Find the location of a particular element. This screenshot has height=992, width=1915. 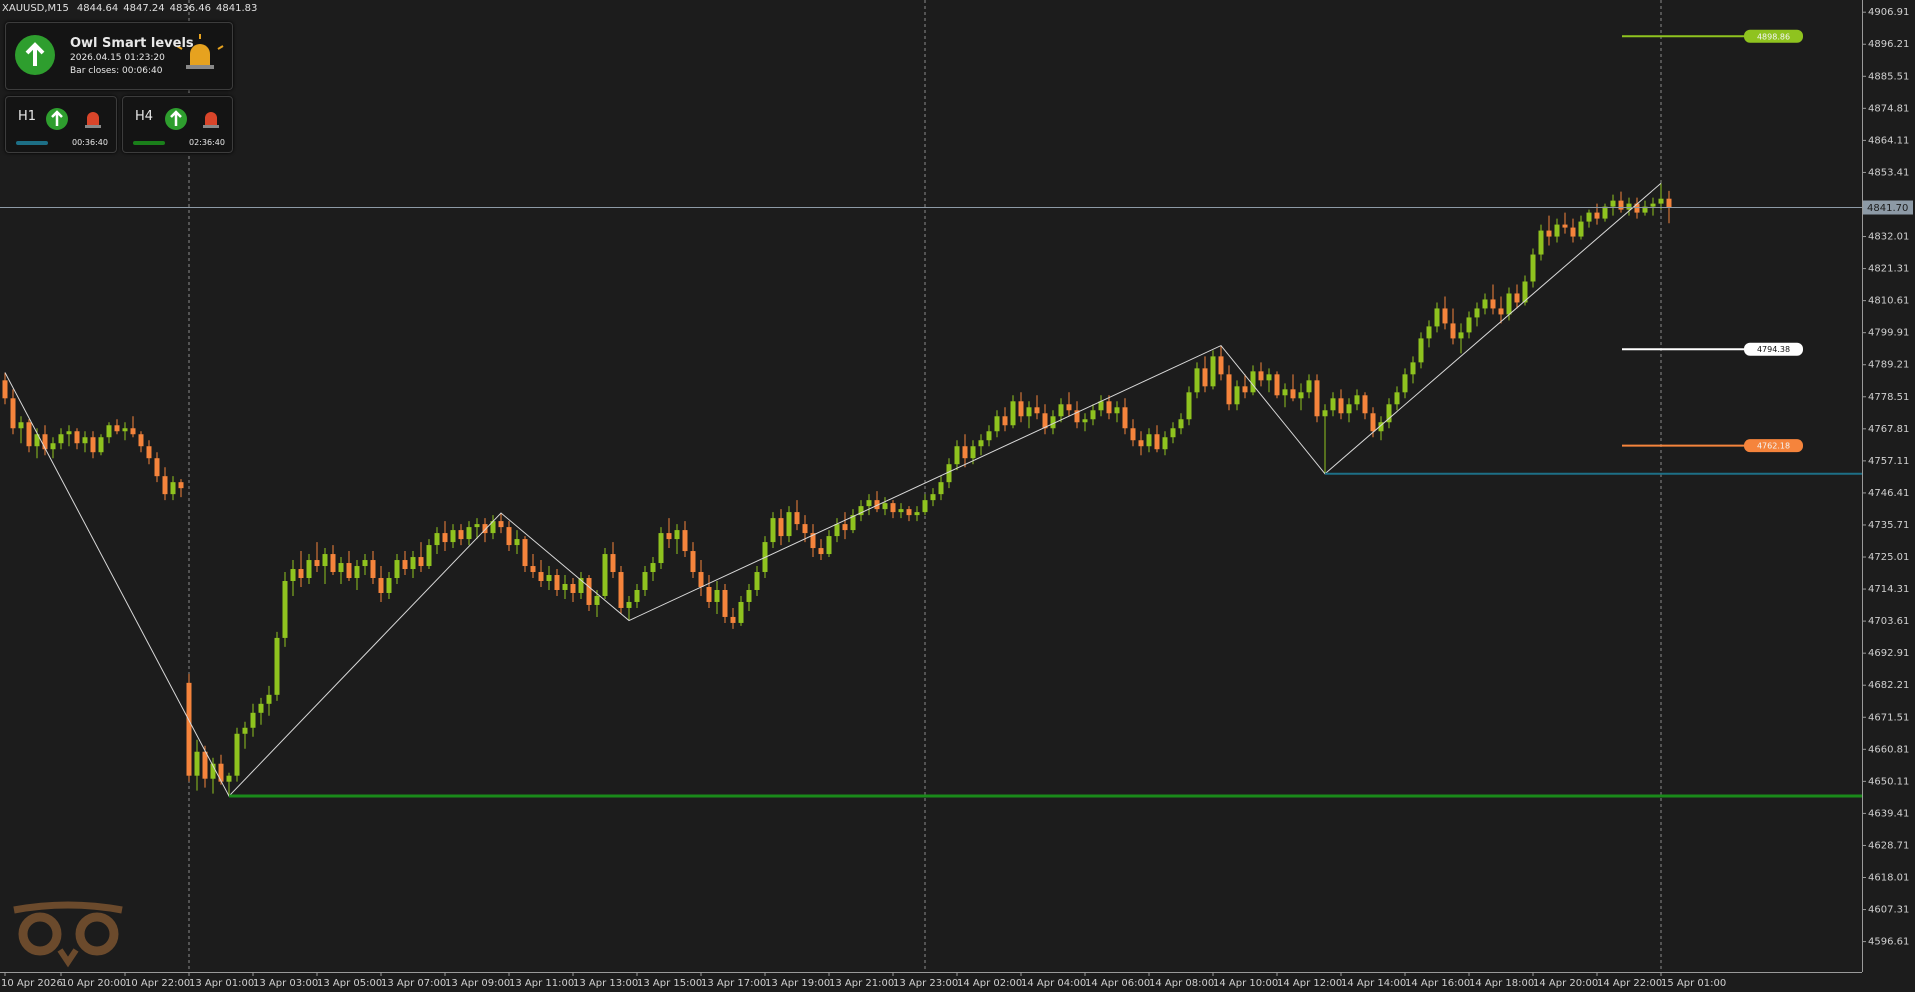

panel-time: 2026.04.15 01:23:20 is located at coordinates (117, 58).